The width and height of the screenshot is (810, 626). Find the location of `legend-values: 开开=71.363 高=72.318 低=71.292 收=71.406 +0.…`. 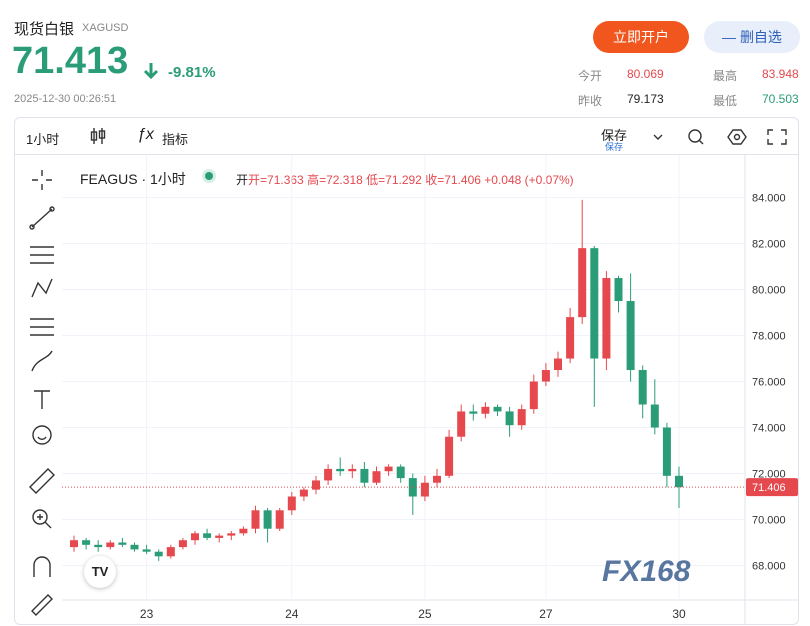

legend-values: 开开=71.363 高=72.318 低=71.292 收=71.406 +0.… is located at coordinates (405, 180).